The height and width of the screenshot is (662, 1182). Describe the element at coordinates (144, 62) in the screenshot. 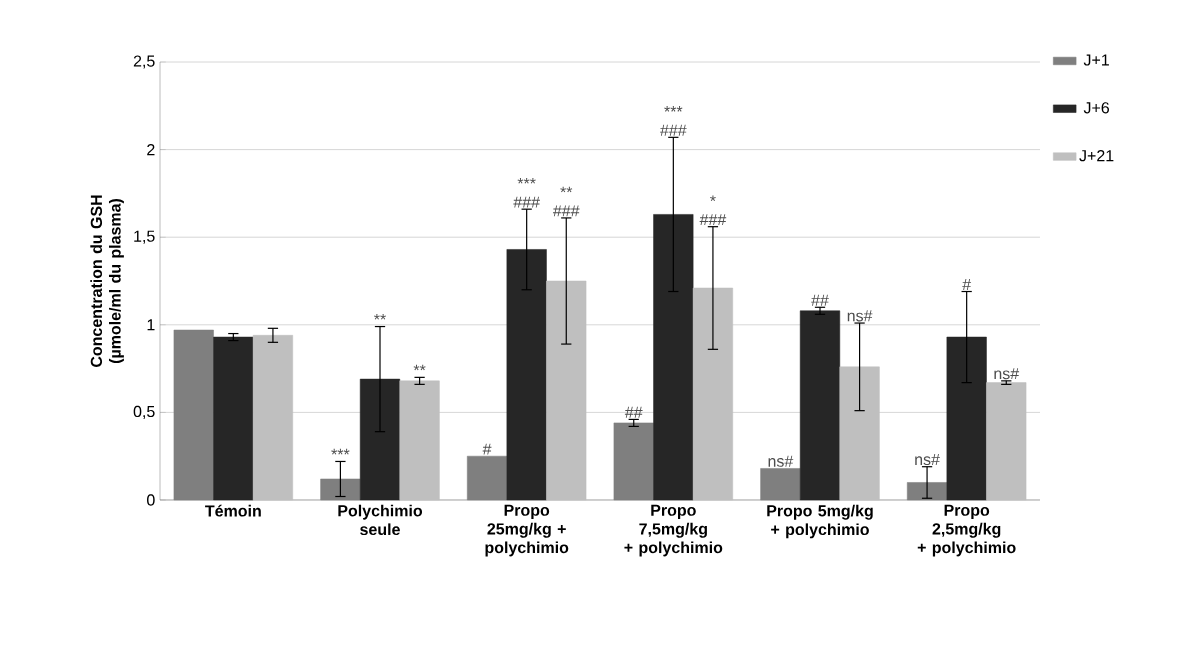

I see `y-tick-label: 2,5` at that location.